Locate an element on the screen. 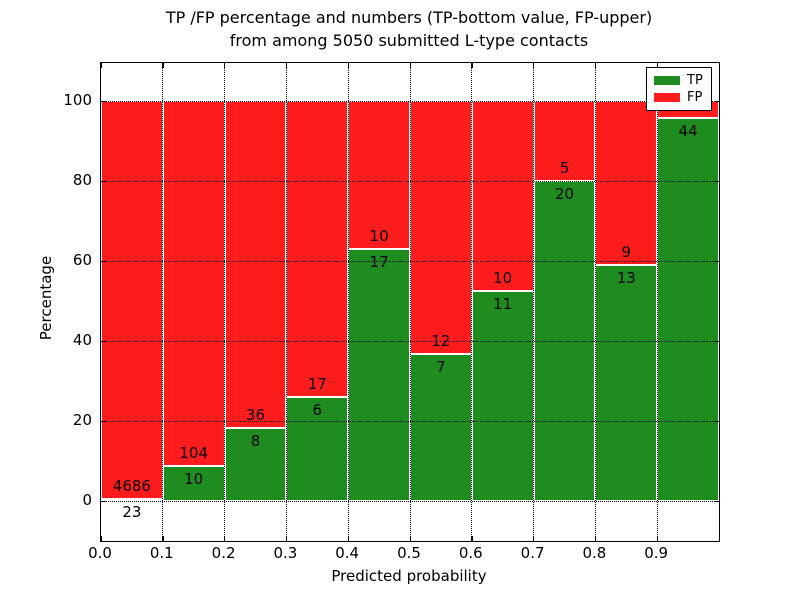 Image resolution: width=800 pixels, height=600 pixels. fp-count-label: 17 is located at coordinates (317, 383).